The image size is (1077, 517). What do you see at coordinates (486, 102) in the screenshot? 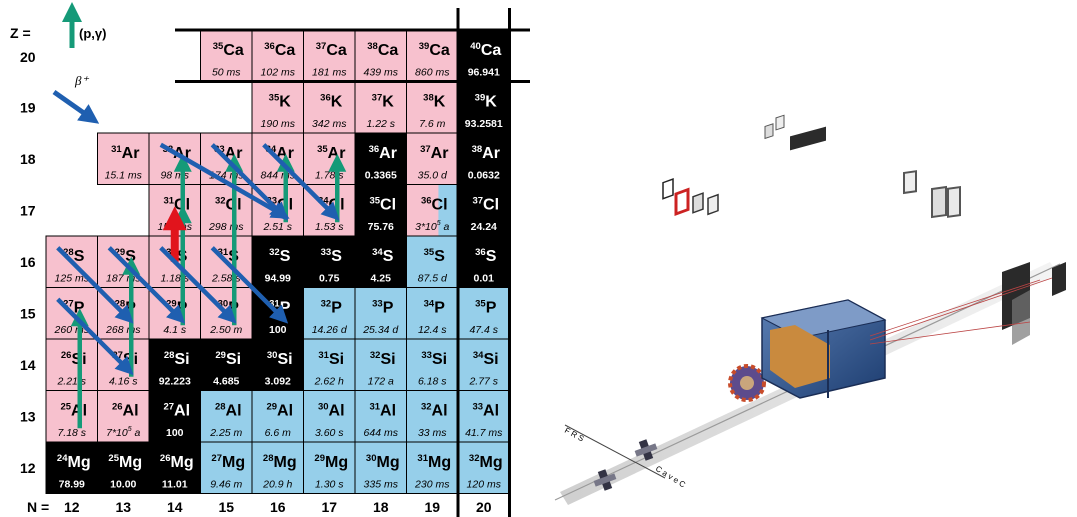
I see `nuclide-symbol: 39K` at bounding box center [486, 102].